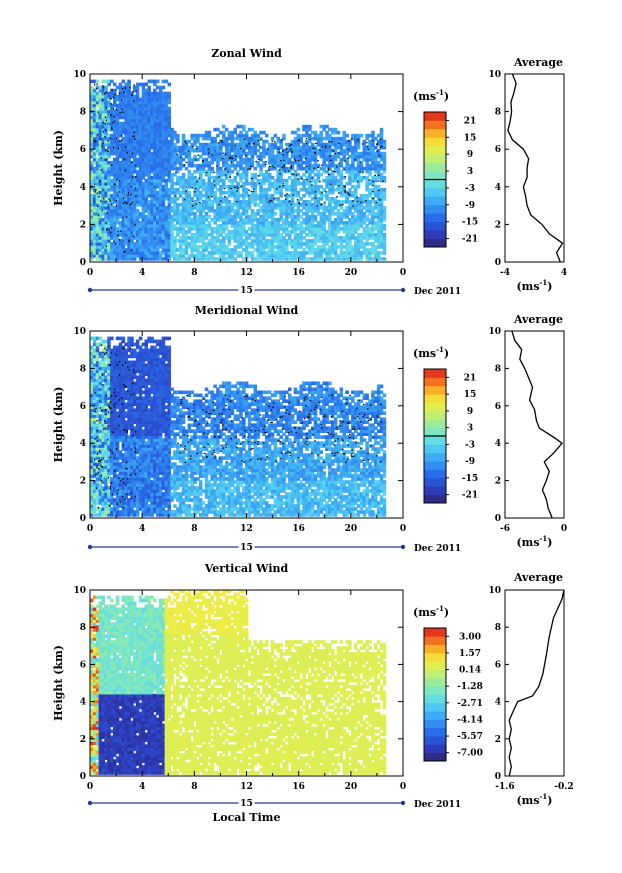  What do you see at coordinates (142, 273) in the screenshot?
I see `x-tick-label: 4` at bounding box center [142, 273].